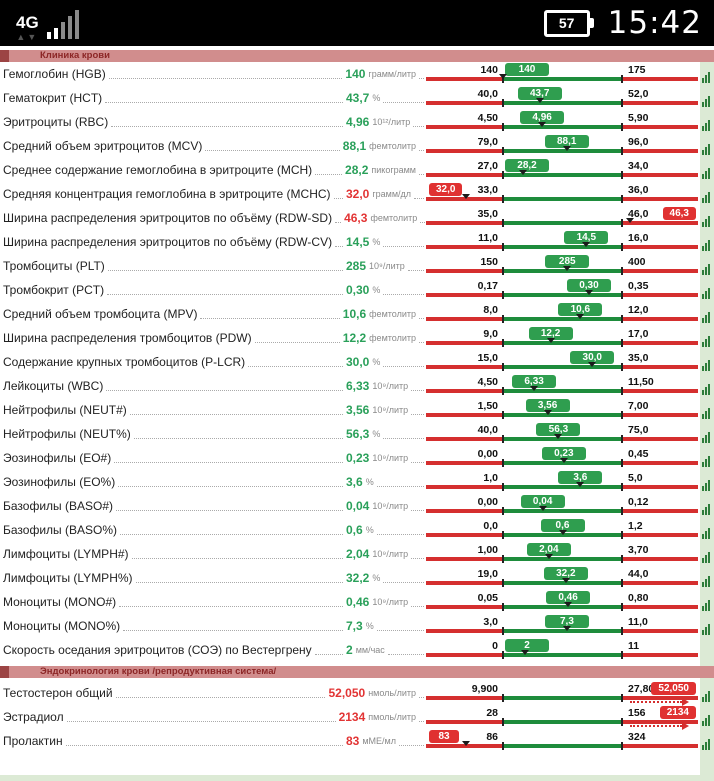 The height and width of the screenshot is (781, 714). Describe the element at coordinates (386, 98) in the screenshot. I see `value-group: 43,7 %` at that location.